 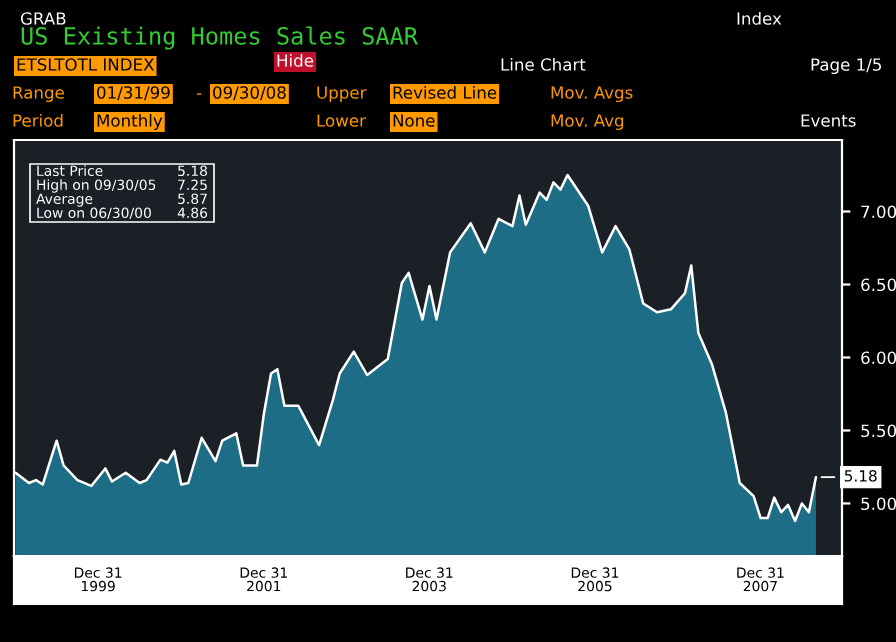 I want to click on text: Mov. Avgs, so click(x=592, y=94).